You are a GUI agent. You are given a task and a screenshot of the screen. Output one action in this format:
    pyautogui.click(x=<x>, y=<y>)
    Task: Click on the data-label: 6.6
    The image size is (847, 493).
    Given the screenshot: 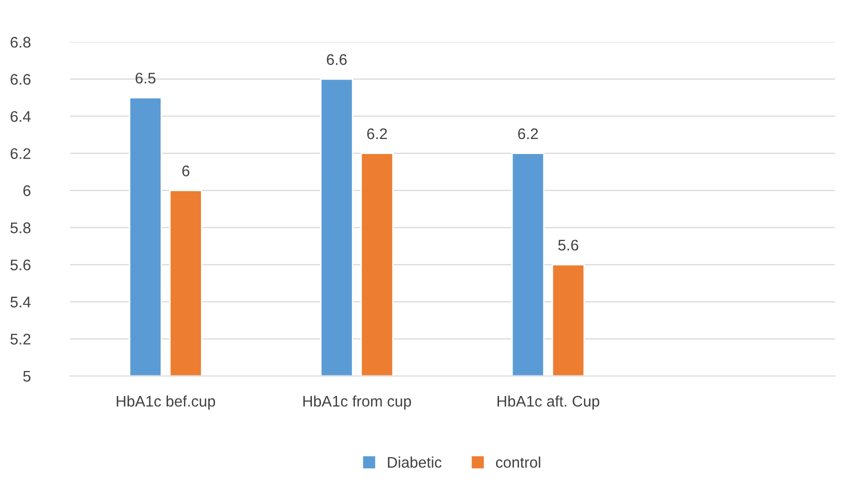 What is the action you would take?
    pyautogui.click(x=336, y=59)
    